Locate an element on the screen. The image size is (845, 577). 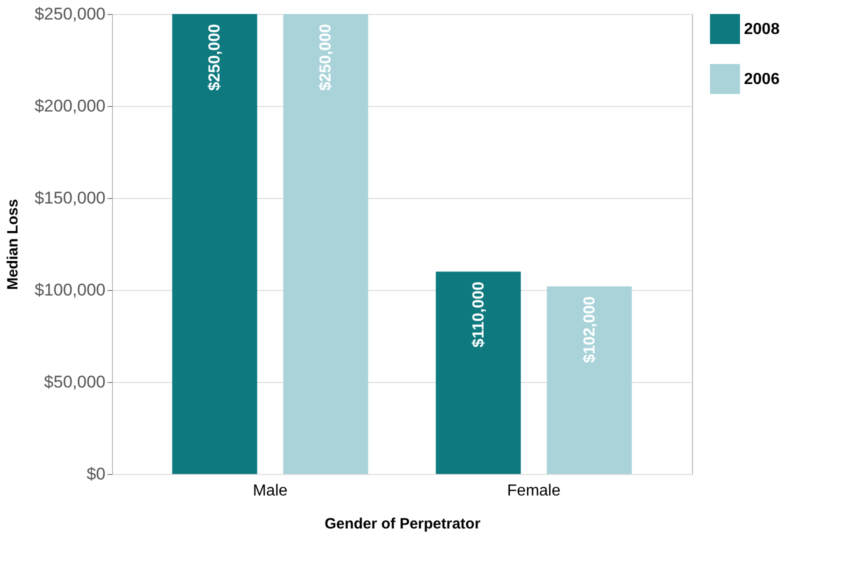
x-axis-title: Gender of Perpetrator is located at coordinates (402, 524).